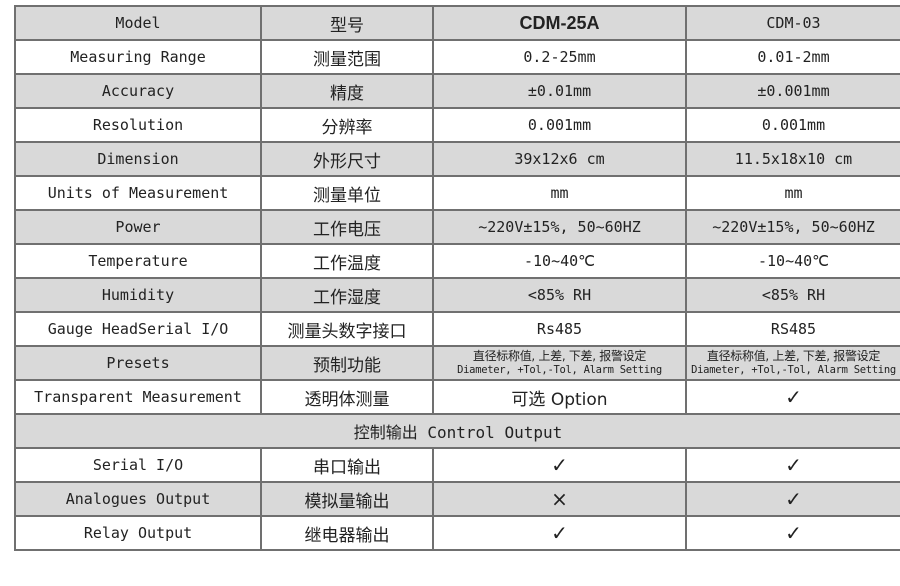 The width and height of the screenshot is (900, 586). Describe the element at coordinates (792, 91) in the screenshot. I see `value-model-b: ±0.001mm` at that location.